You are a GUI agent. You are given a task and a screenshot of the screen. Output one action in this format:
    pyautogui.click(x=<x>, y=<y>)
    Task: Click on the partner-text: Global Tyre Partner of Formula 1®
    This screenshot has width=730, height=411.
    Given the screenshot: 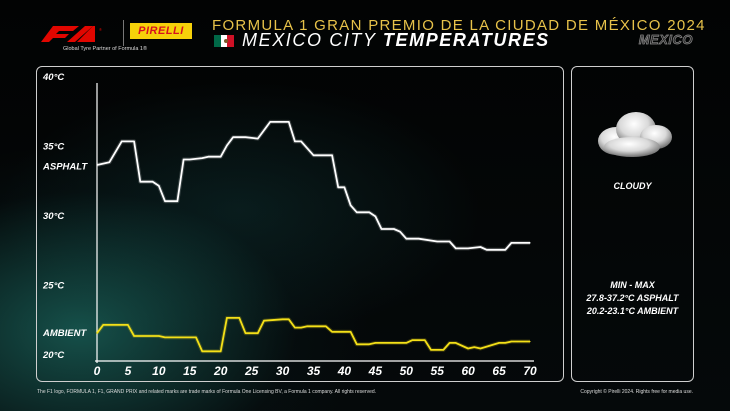 What is the action you would take?
    pyautogui.click(x=105, y=49)
    